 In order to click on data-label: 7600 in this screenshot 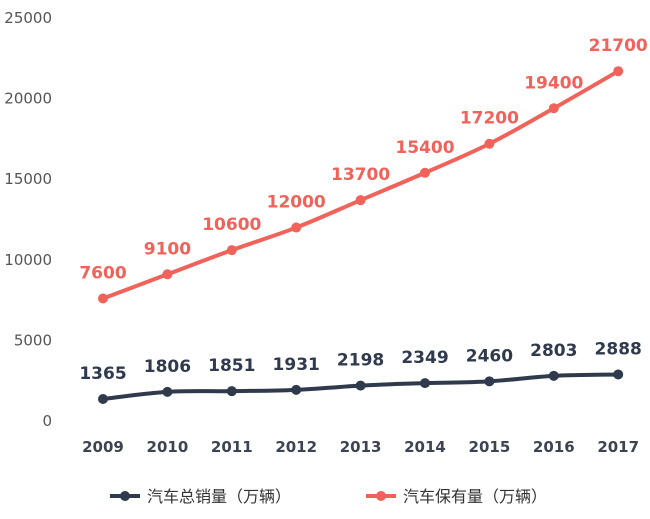, I will do `click(102, 273)`.